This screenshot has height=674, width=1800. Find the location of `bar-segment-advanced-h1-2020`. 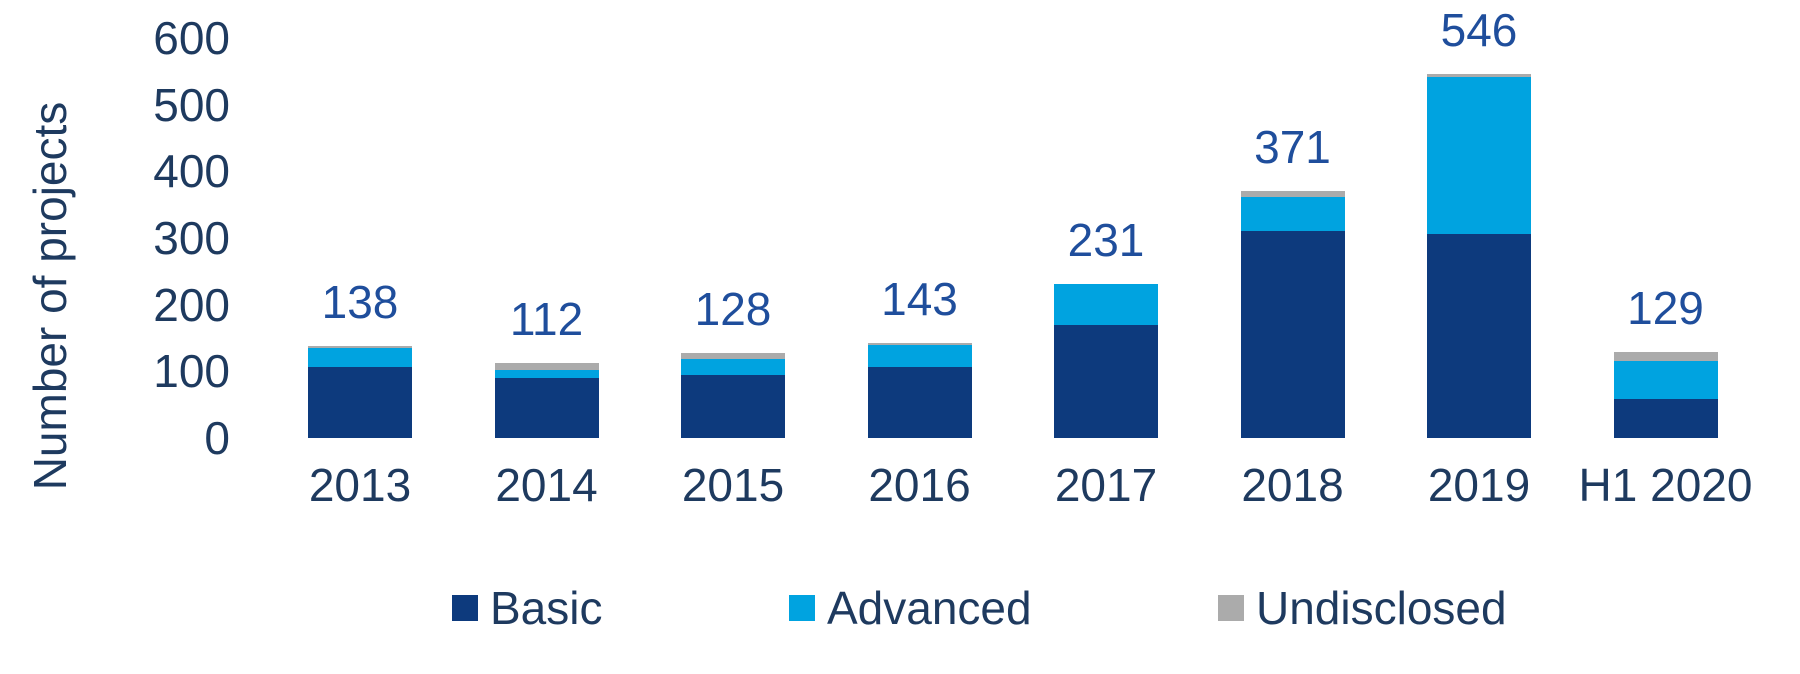

bar-segment-advanced-h1-2020 is located at coordinates (1665, 380).